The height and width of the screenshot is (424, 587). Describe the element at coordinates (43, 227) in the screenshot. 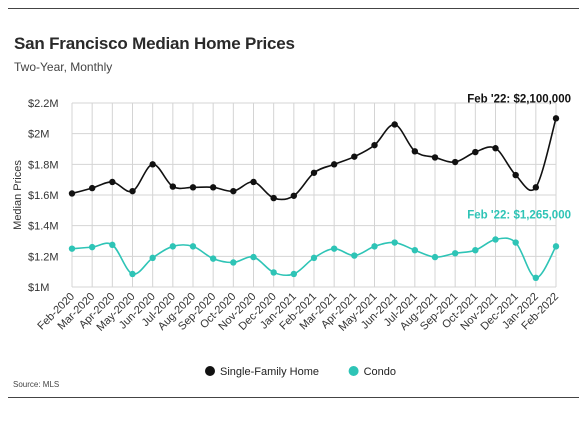

I see `y-tick-label: $1.4M` at that location.